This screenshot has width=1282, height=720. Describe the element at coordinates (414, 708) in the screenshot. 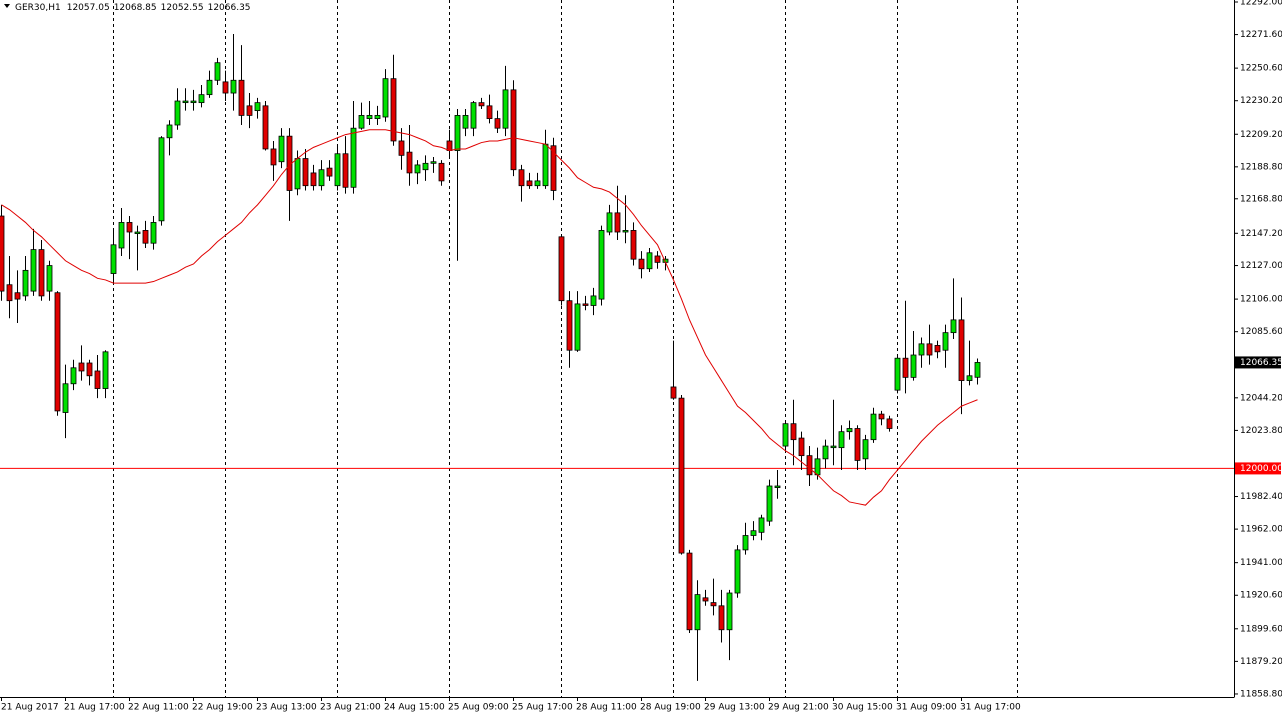

I see `x-tick-label: 24 Aug 15:00` at that location.